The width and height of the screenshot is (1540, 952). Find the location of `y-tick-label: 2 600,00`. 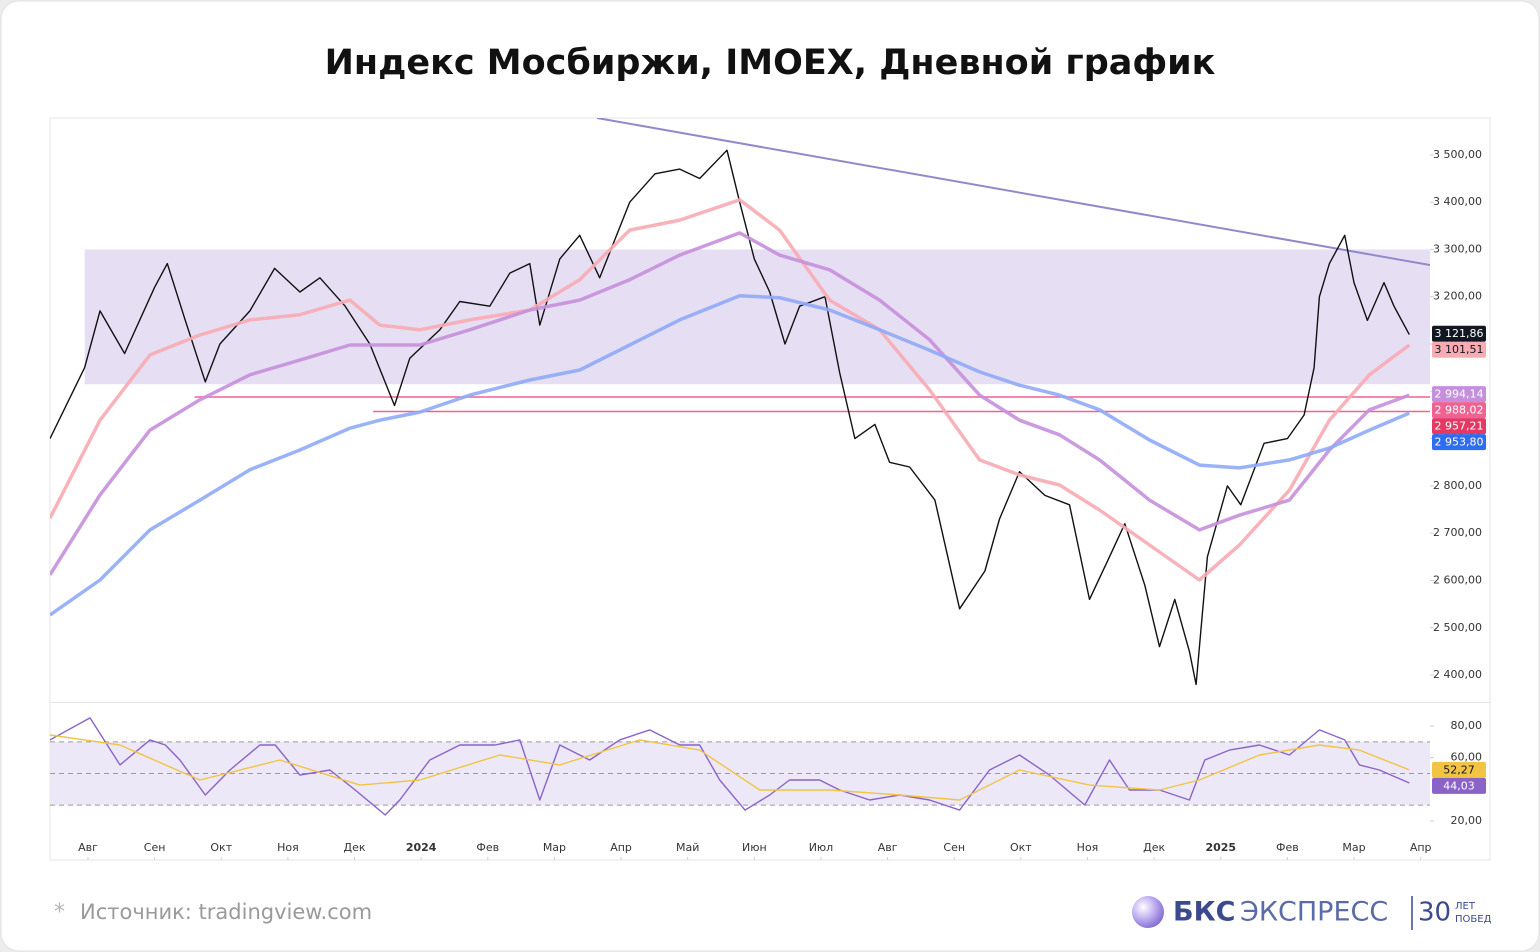

y-tick-label: 2 600,00 is located at coordinates (1457, 579).